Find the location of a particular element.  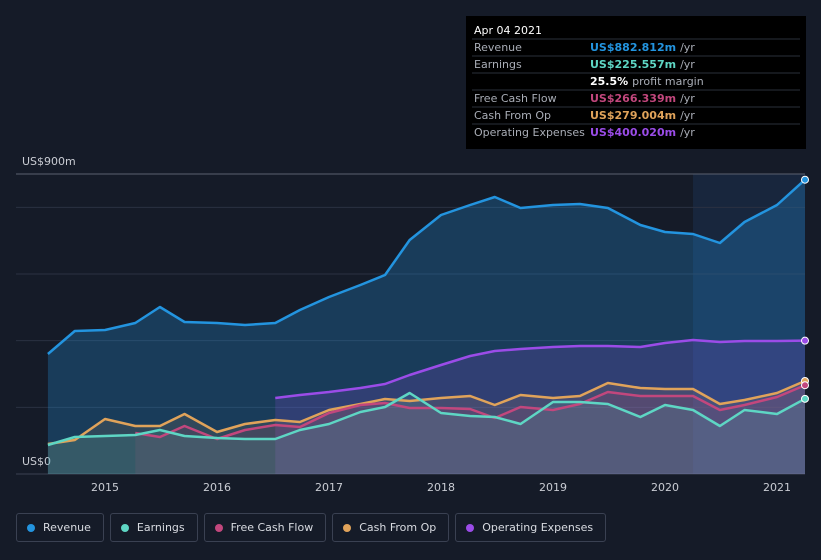

y-tick-label: US$0 is located at coordinates (36, 461).